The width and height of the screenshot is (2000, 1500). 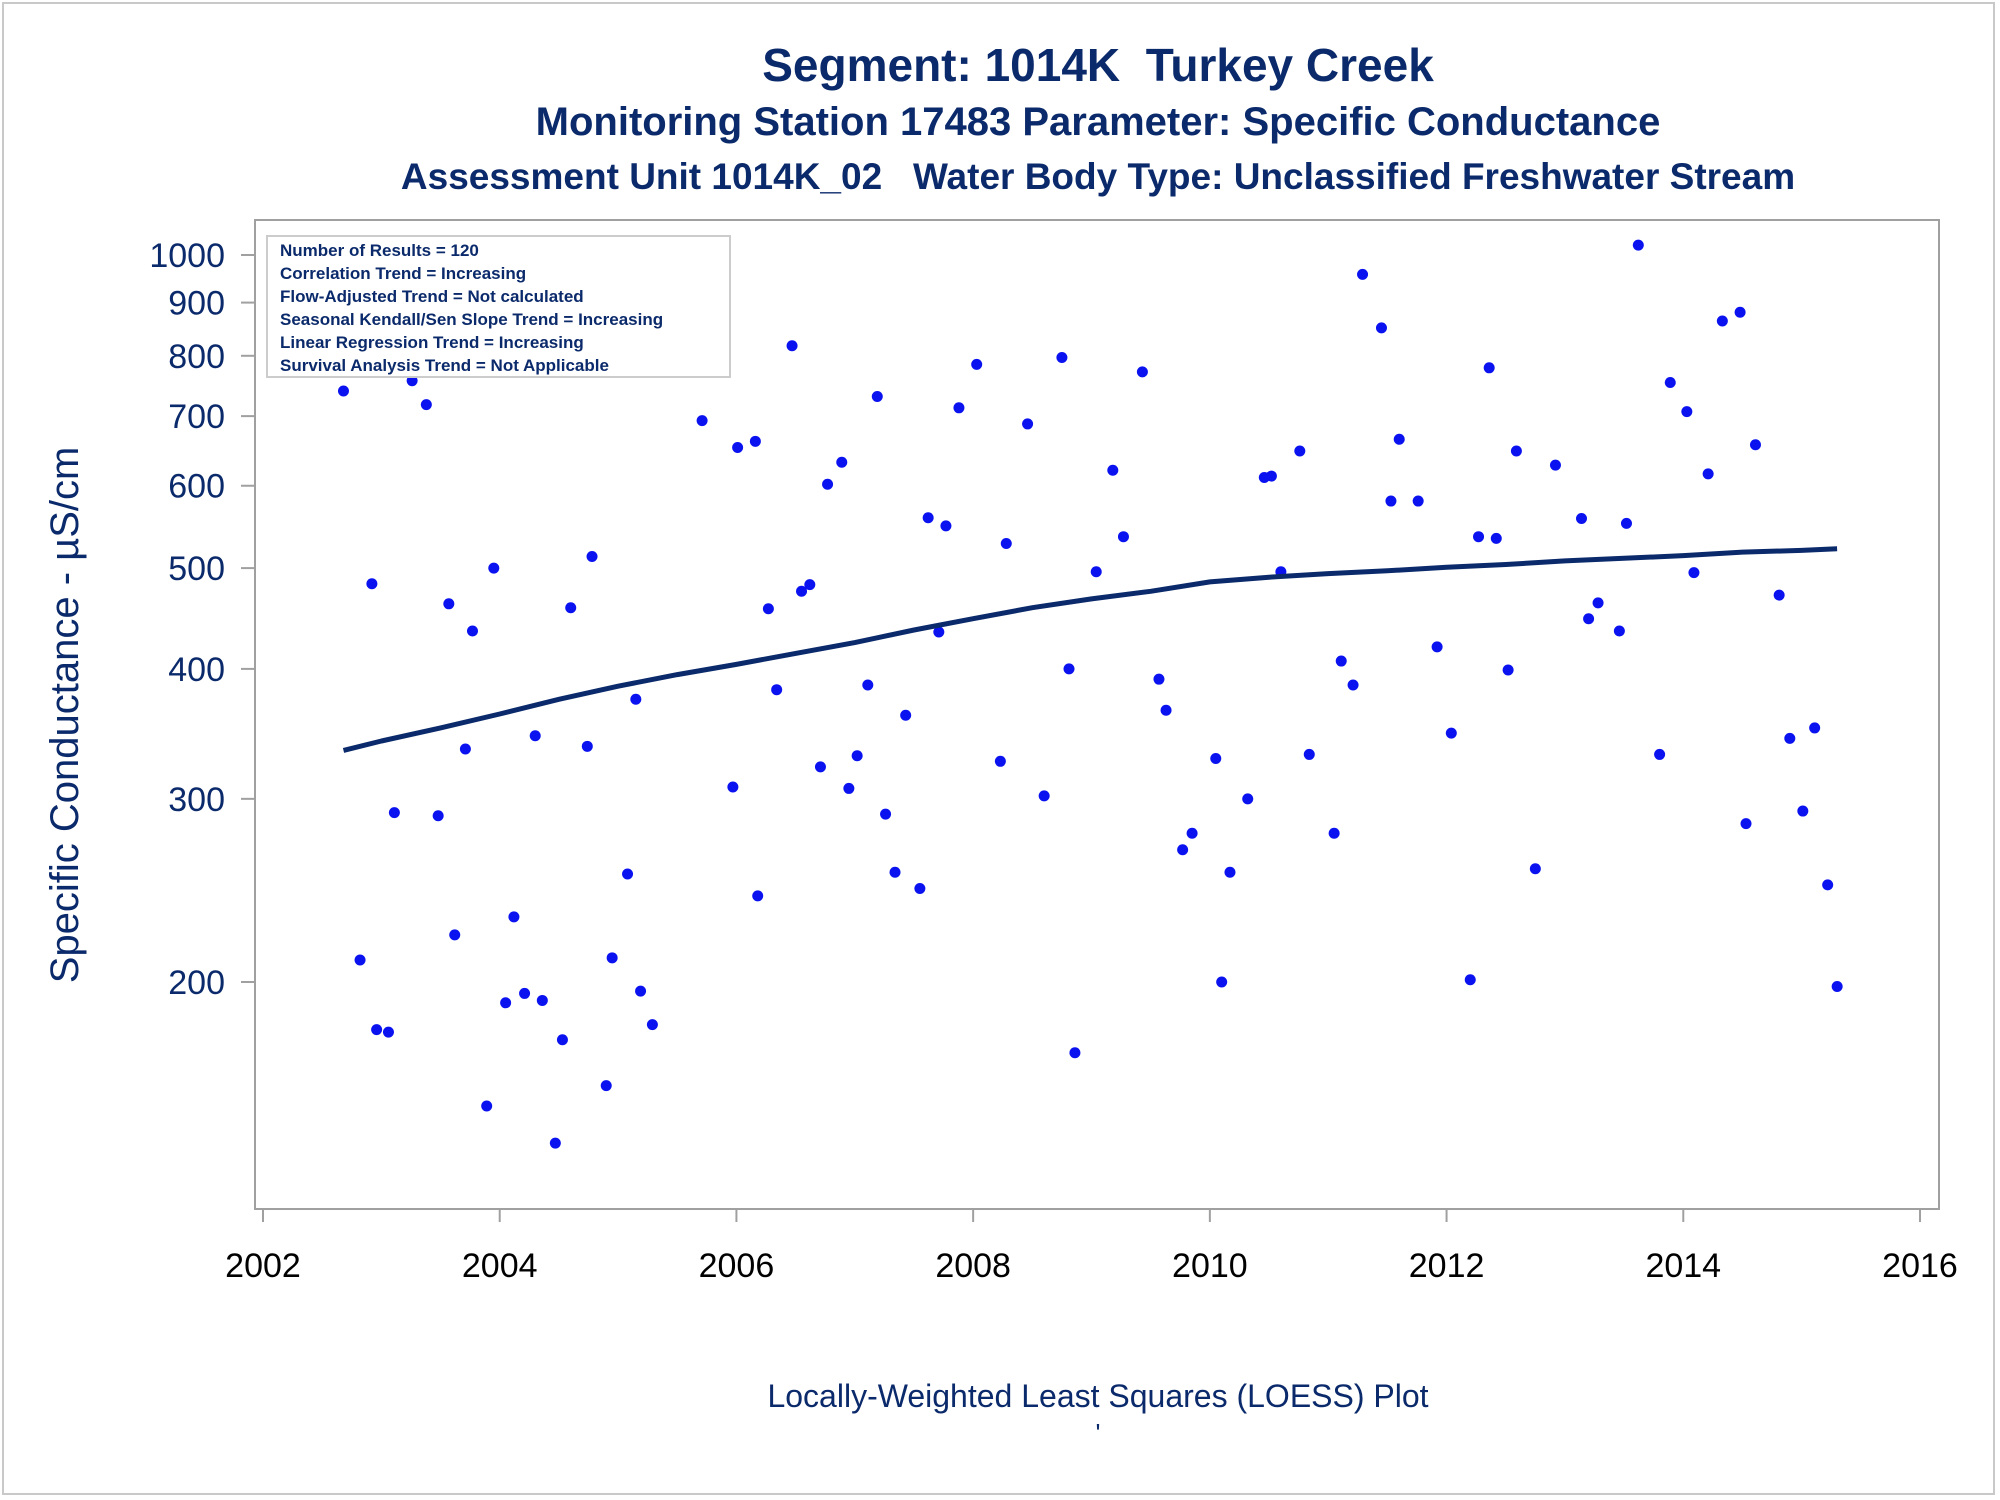 I want to click on y-tick-label: 400, so click(x=196, y=670).